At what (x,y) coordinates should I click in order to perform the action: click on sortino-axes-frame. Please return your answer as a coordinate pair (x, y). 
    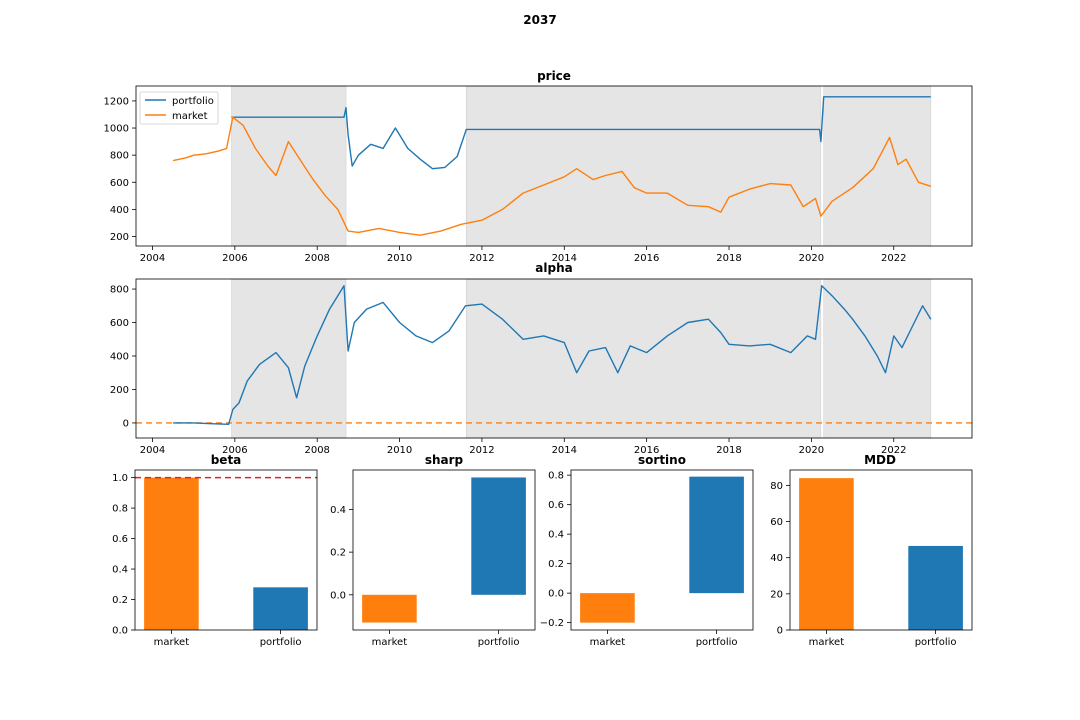
    Looking at the image, I should click on (662, 550).